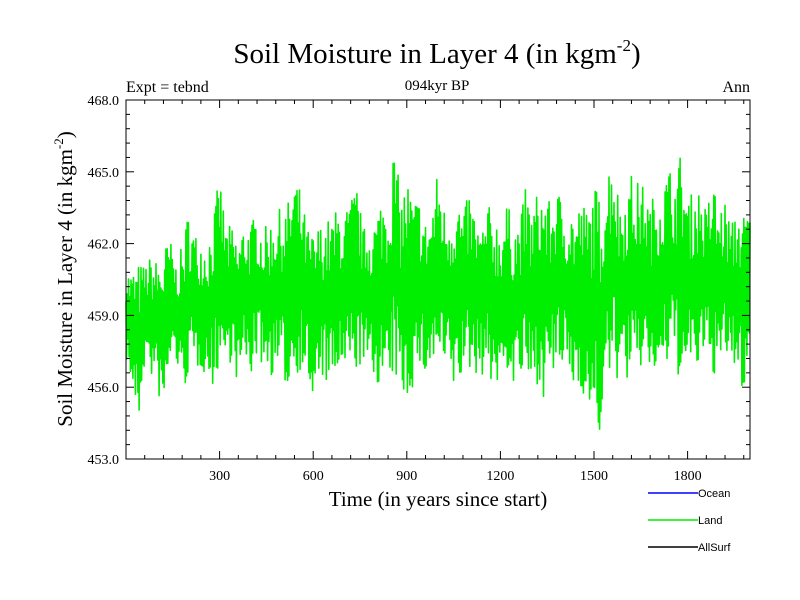 Image resolution: width=800 pixels, height=600 pixels. What do you see at coordinates (736, 87) in the screenshot?
I see `season-label: Ann` at bounding box center [736, 87].